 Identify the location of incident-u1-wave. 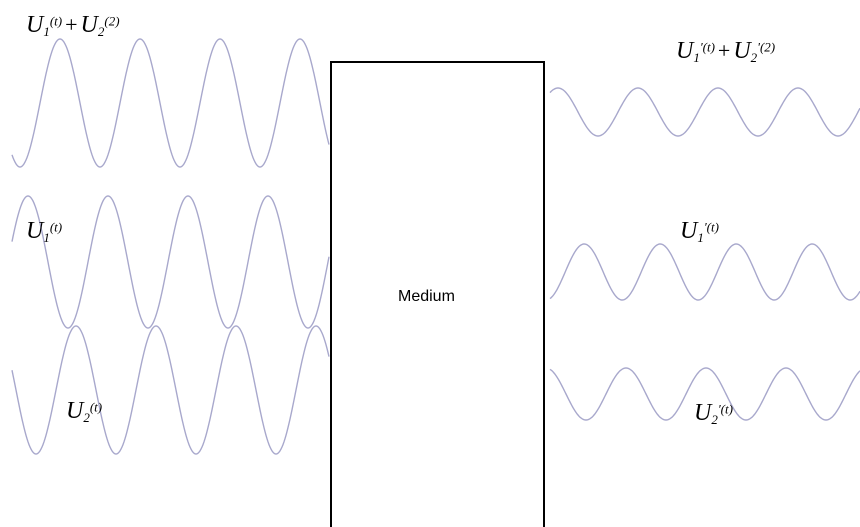
(170, 262).